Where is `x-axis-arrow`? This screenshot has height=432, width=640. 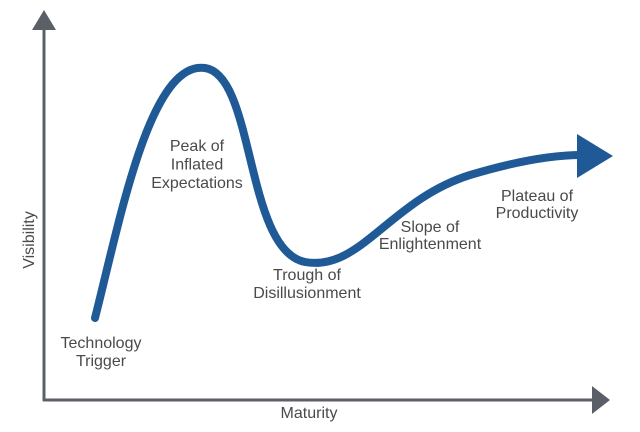
x-axis-arrow is located at coordinates (601, 400).